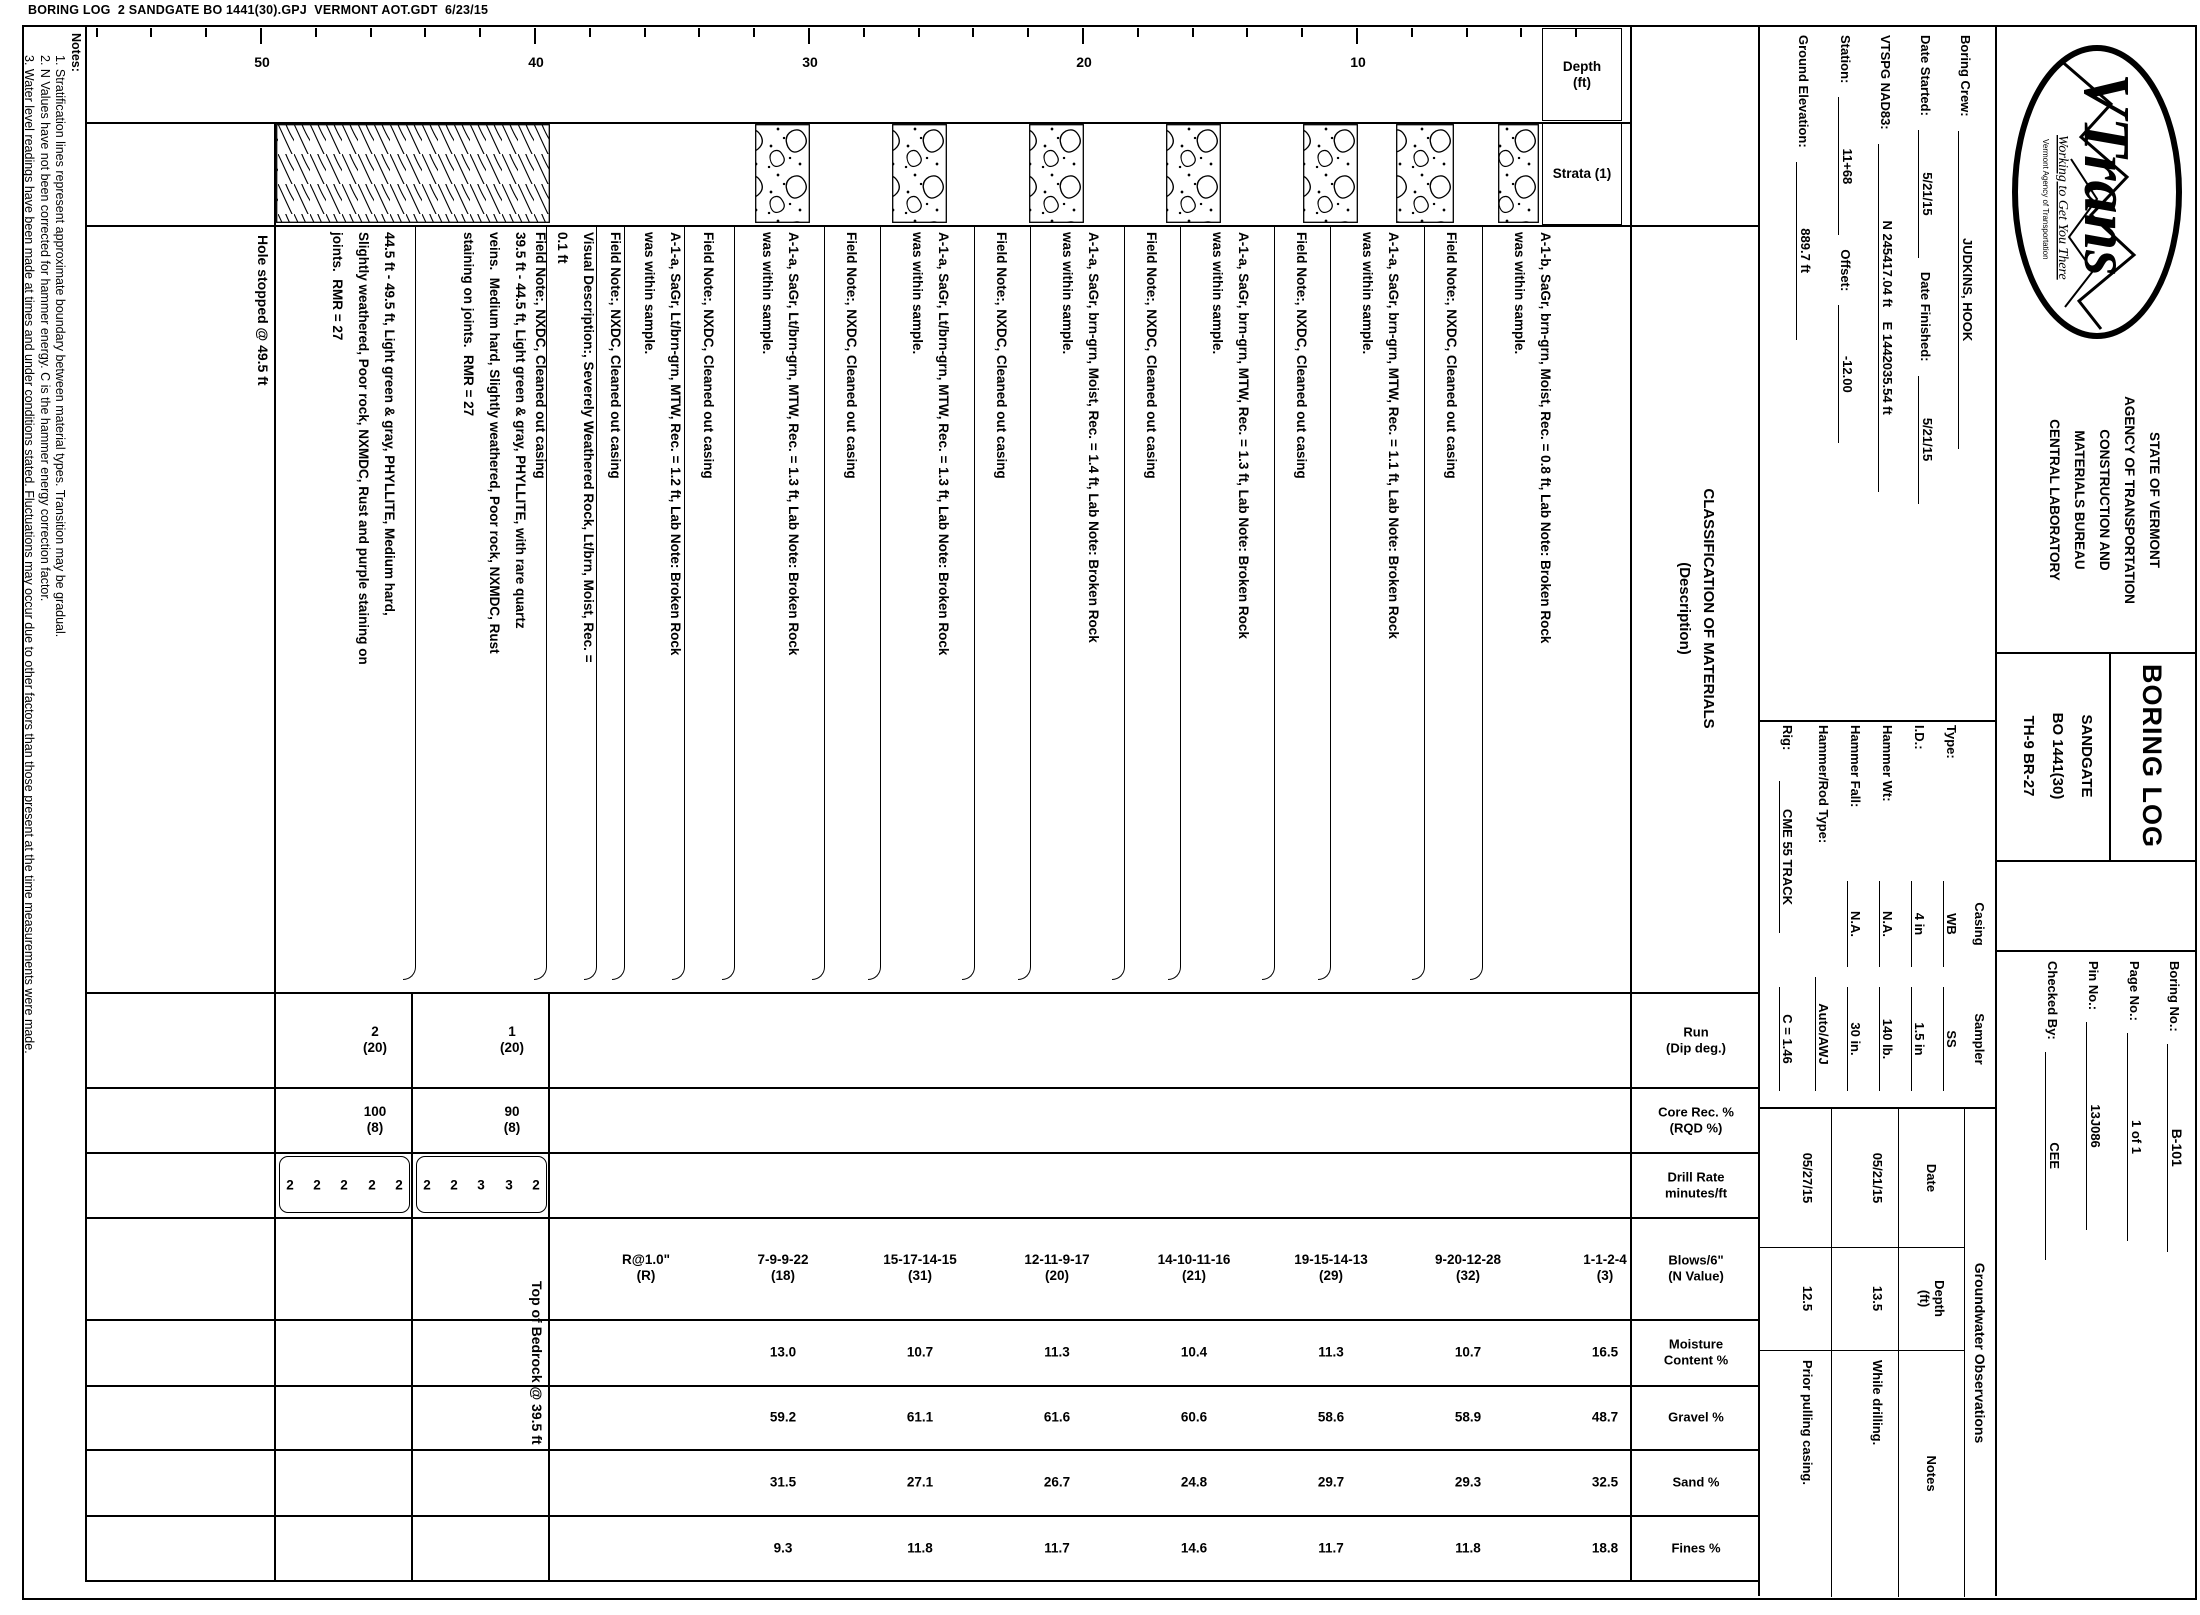  Describe the element at coordinates (1001, 609) in the screenshot. I see `classification-entry-7: Field Note:, NXDC, Cleaned out casing` at that location.